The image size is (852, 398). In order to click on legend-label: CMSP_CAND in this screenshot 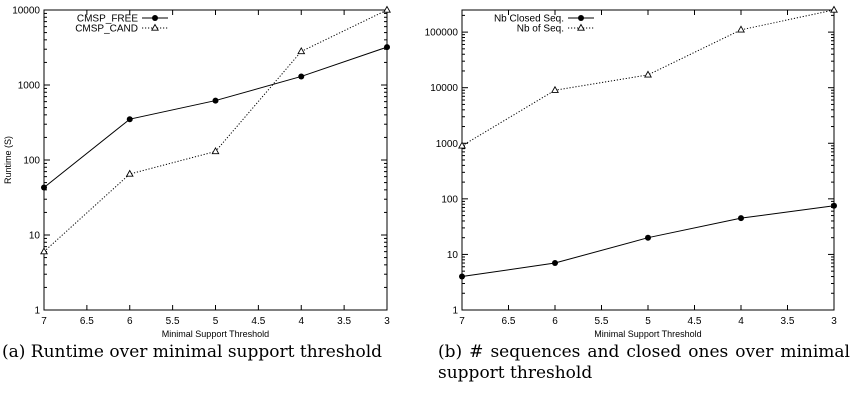, I will do `click(106, 29)`.